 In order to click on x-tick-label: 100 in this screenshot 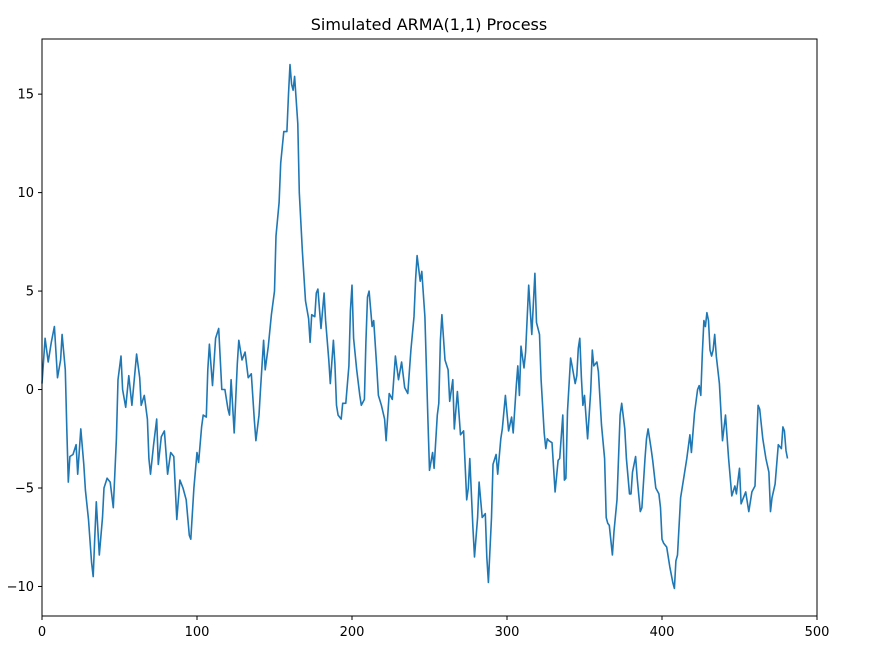, I will do `click(197, 632)`.